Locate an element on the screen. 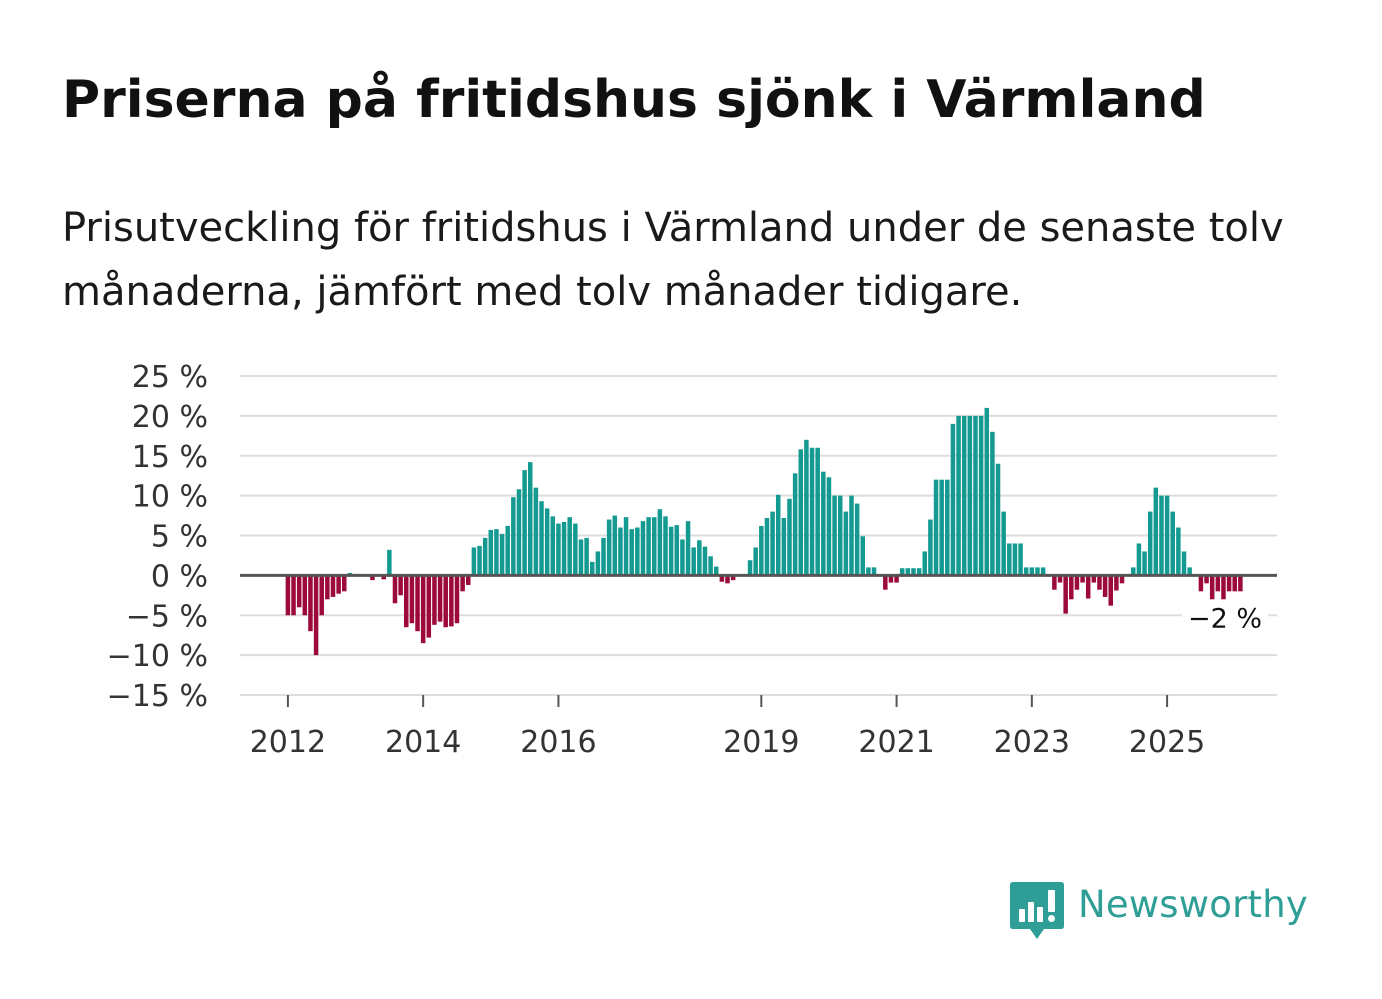 This screenshot has height=999, width=1382. annotation-background is located at coordinates (1225, 618).